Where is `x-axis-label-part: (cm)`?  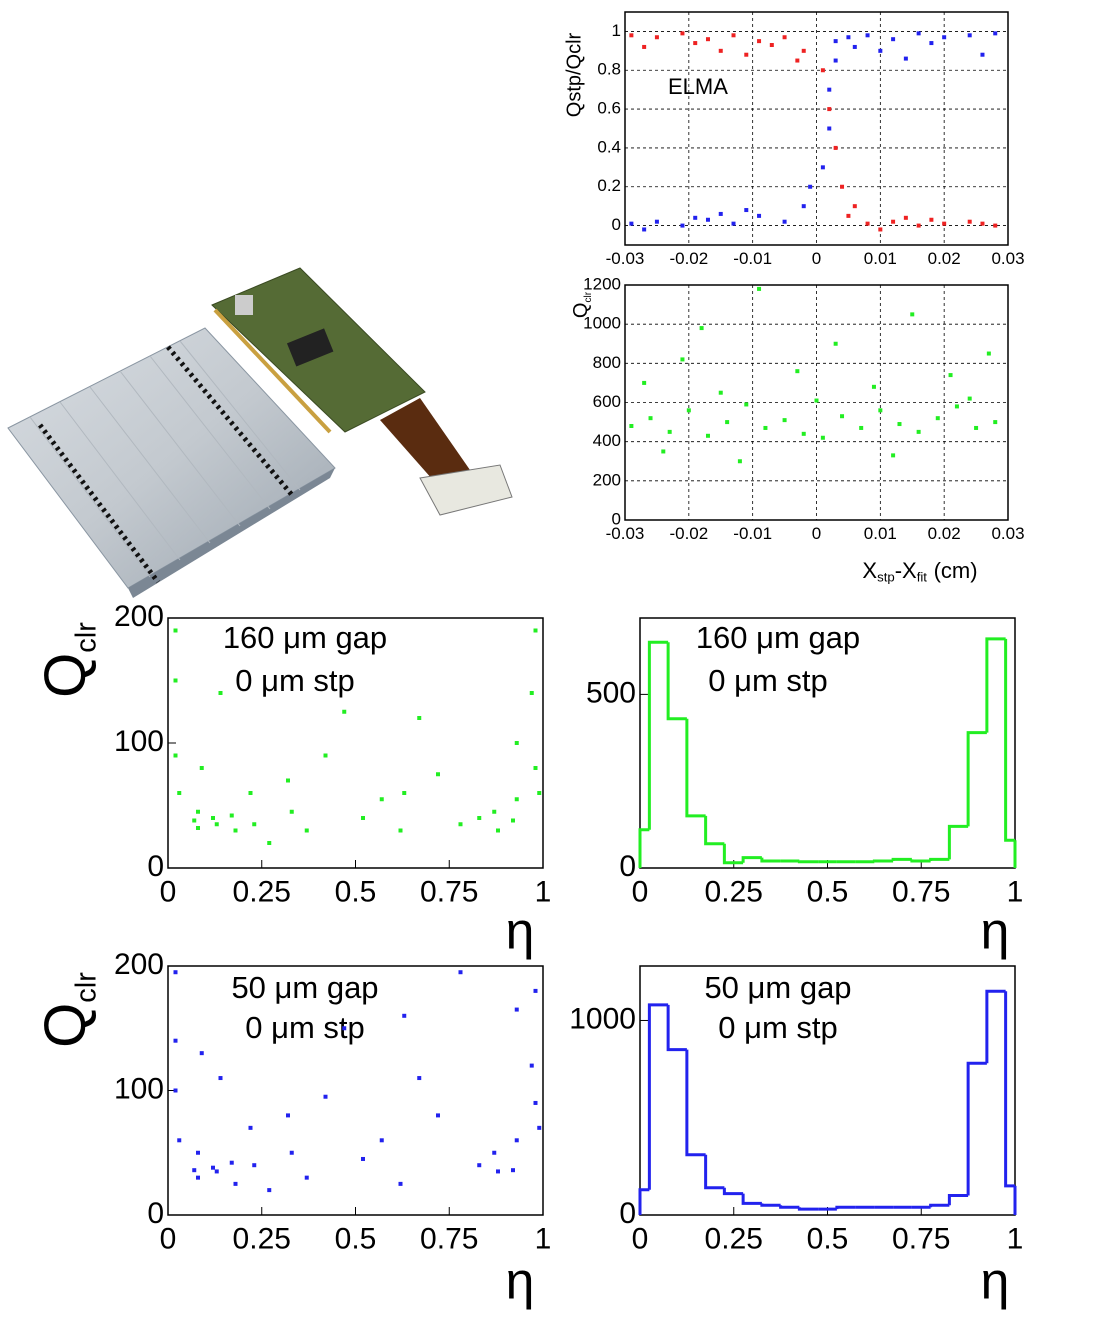
x-axis-label-part: (cm) is located at coordinates (956, 570).